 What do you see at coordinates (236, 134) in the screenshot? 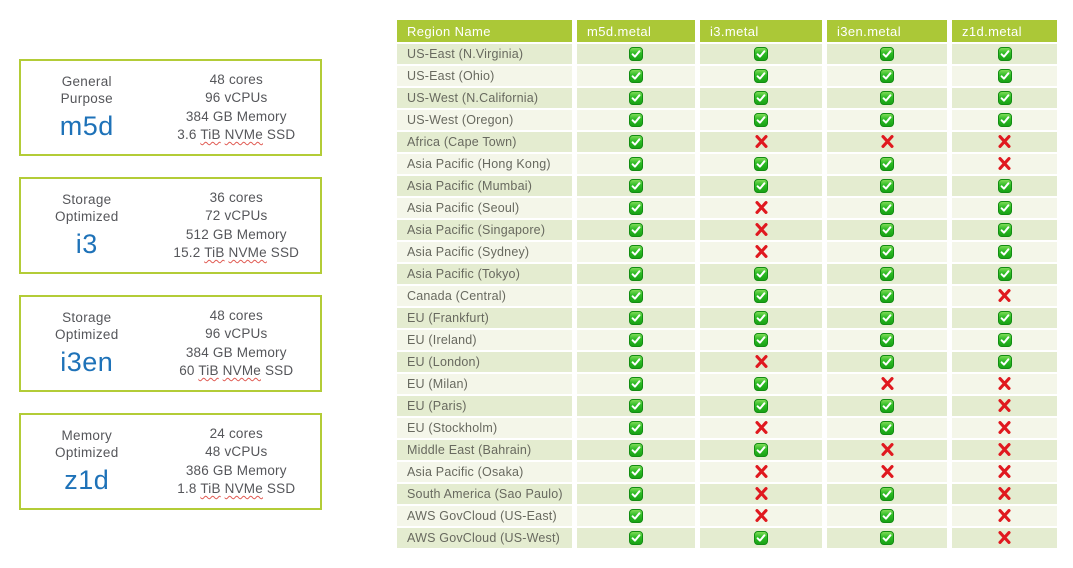
I see `spec-line: 3.6 TiB NVMe SSD` at bounding box center [236, 134].